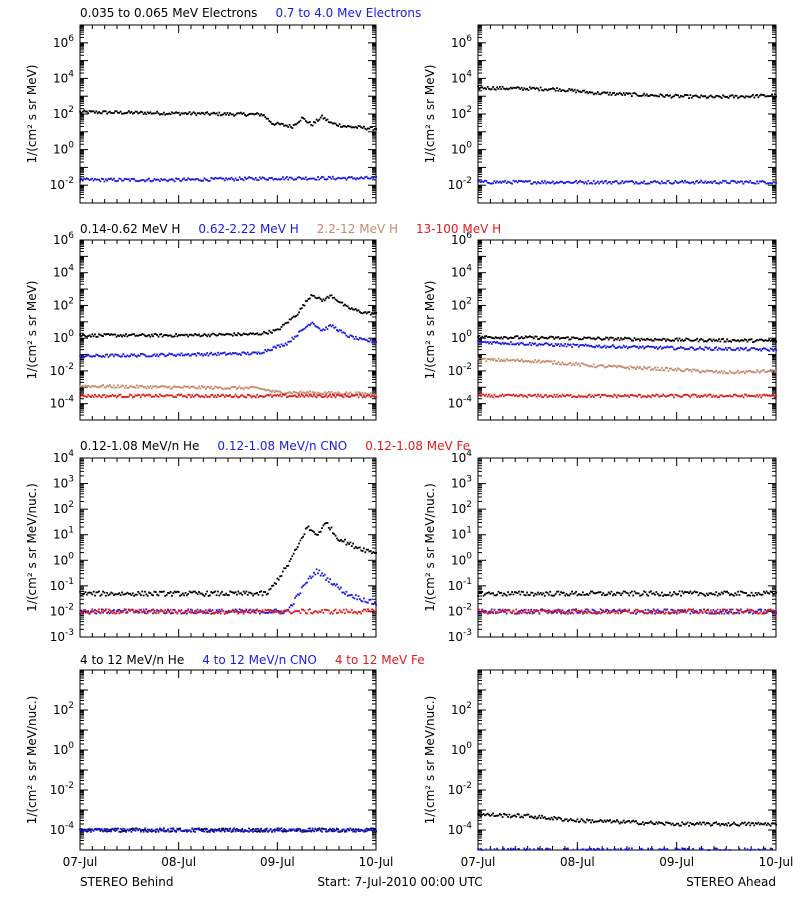  What do you see at coordinates (625, 849) in the screenshot?
I see `series-blue` at bounding box center [625, 849].